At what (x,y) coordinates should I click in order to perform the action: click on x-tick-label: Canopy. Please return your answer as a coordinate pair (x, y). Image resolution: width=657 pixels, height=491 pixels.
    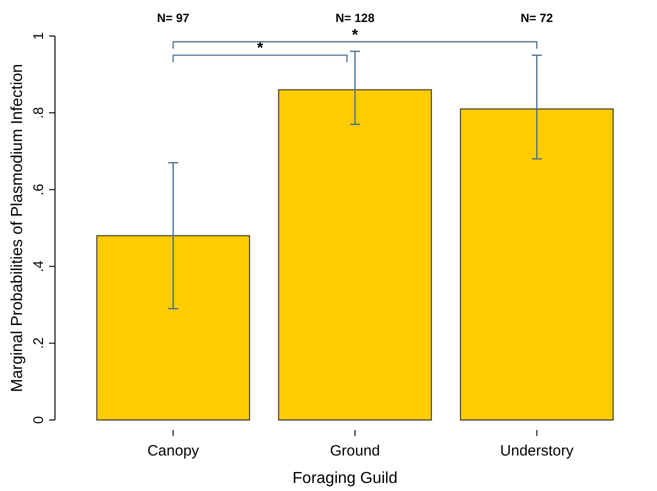
    Looking at the image, I should click on (173, 451).